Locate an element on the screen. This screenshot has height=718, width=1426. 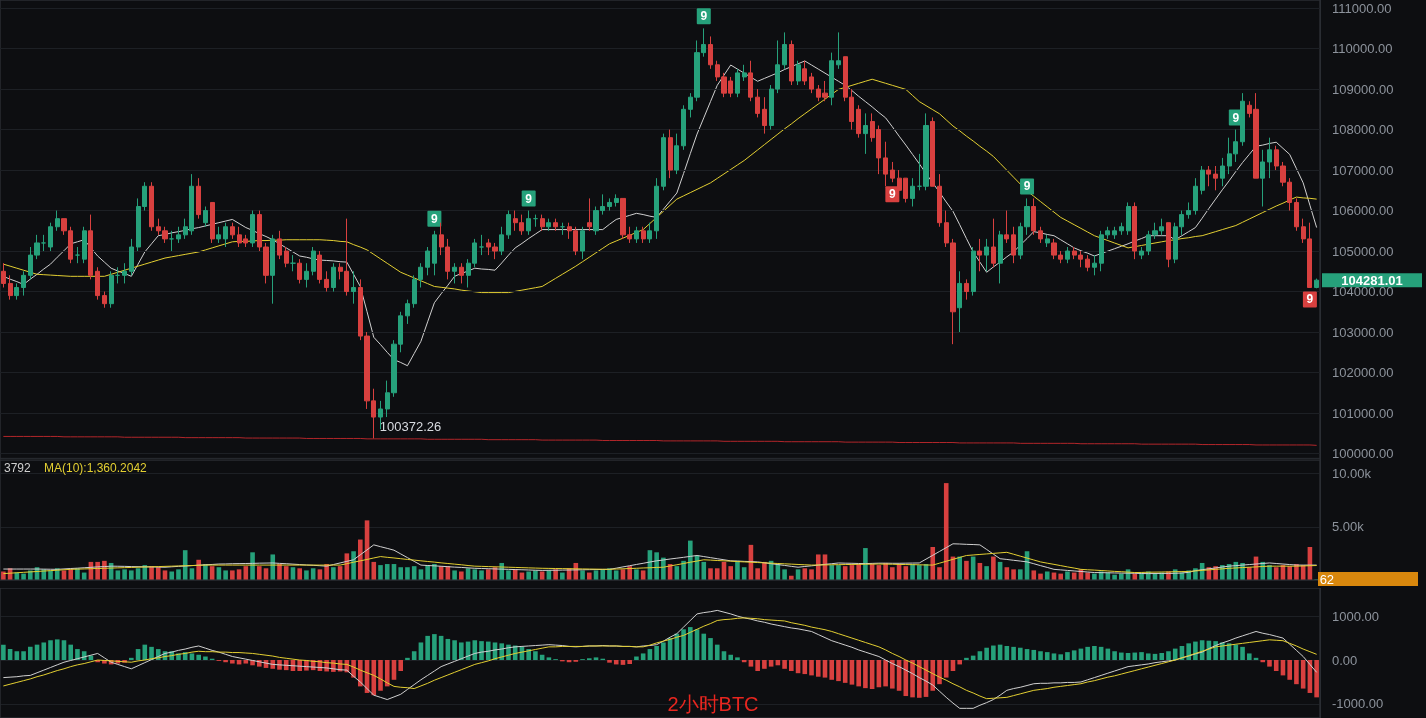
y-tick-label: 111000.00 is located at coordinates (1362, 8).